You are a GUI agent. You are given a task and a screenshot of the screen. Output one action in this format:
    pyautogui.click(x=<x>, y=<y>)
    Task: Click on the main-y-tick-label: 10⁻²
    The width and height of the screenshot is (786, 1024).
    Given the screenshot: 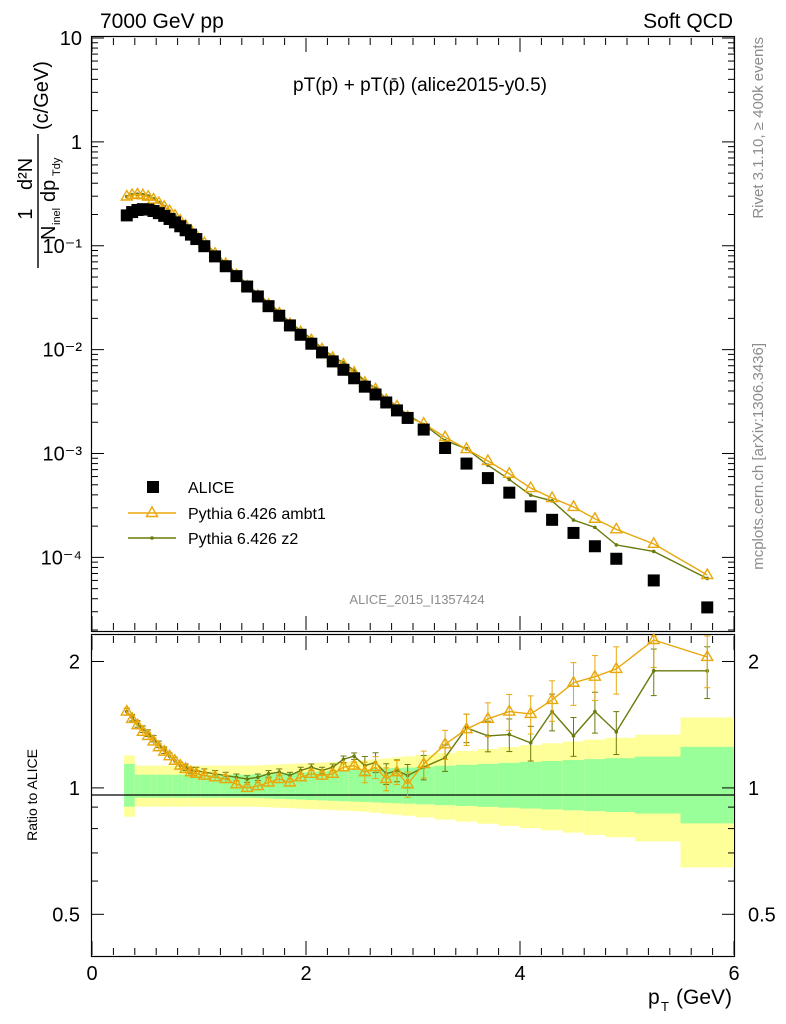 What is the action you would take?
    pyautogui.click(x=63, y=351)
    